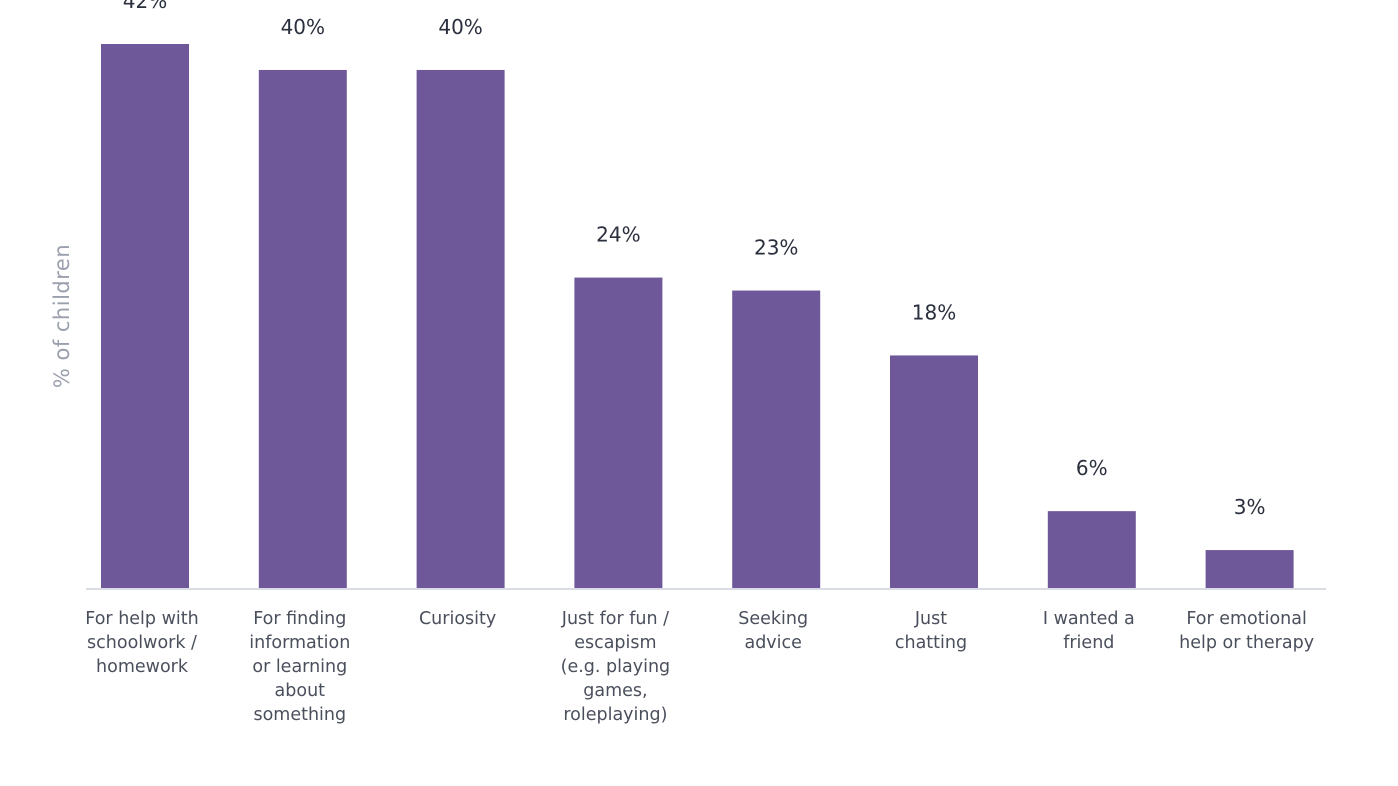 The width and height of the screenshot is (1398, 786). I want to click on category-label-1: For help with schoolwork / homework, so click(141, 643).